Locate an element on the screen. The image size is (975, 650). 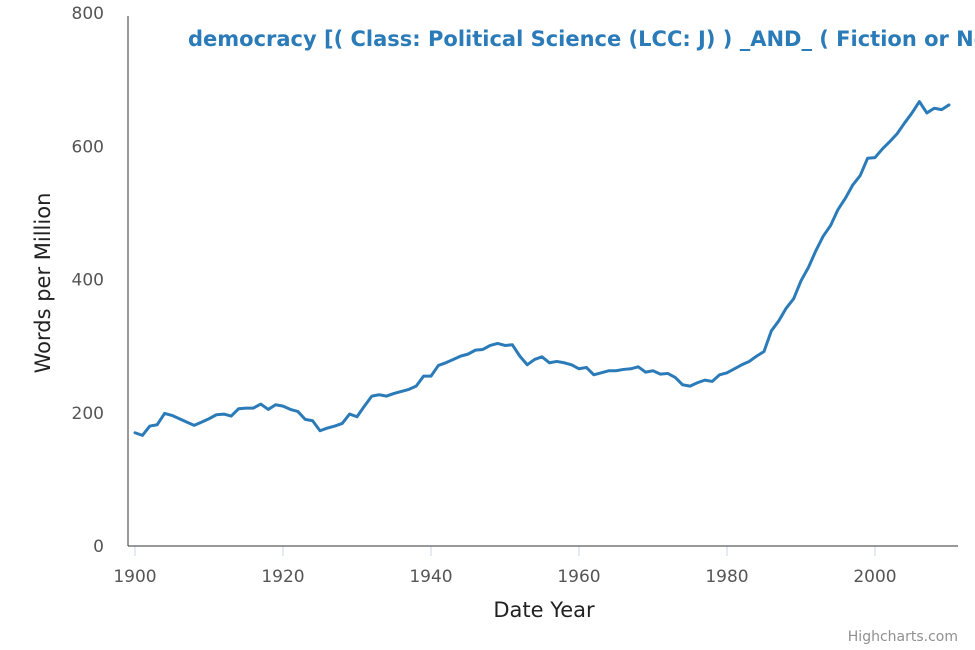
x-tick-label-1900: 1900 is located at coordinates (134, 577).